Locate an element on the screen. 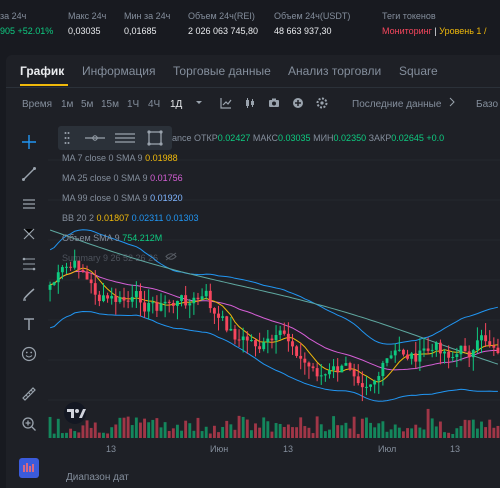 This screenshot has width=500, height=488. interval-4h: 4Ч is located at coordinates (154, 104).